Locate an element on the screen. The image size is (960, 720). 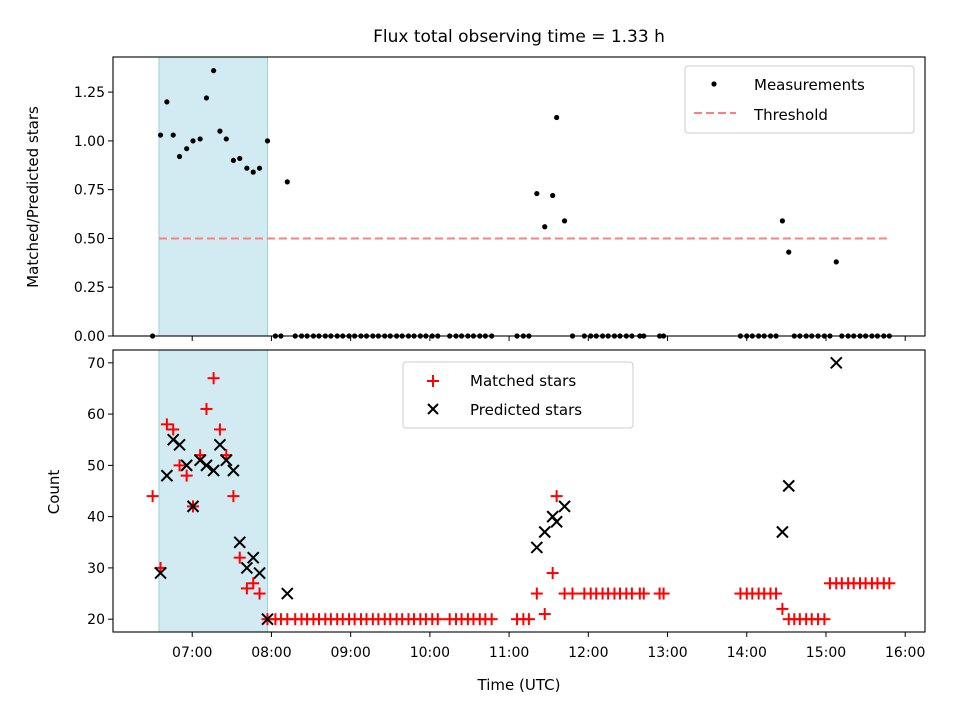
legend-matched-marker is located at coordinates (433, 381).